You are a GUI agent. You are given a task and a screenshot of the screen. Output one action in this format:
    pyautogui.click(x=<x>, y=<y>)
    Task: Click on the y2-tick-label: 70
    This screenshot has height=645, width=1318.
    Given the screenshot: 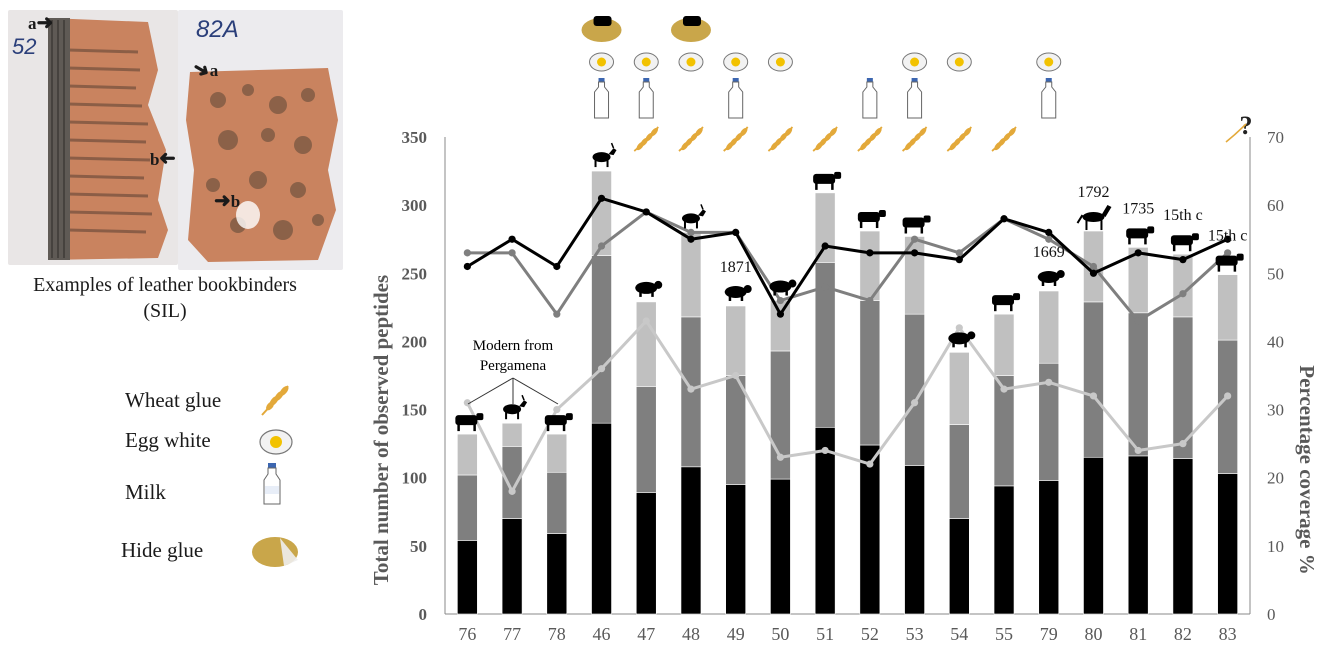 What is the action you would take?
    pyautogui.click(x=1275, y=137)
    